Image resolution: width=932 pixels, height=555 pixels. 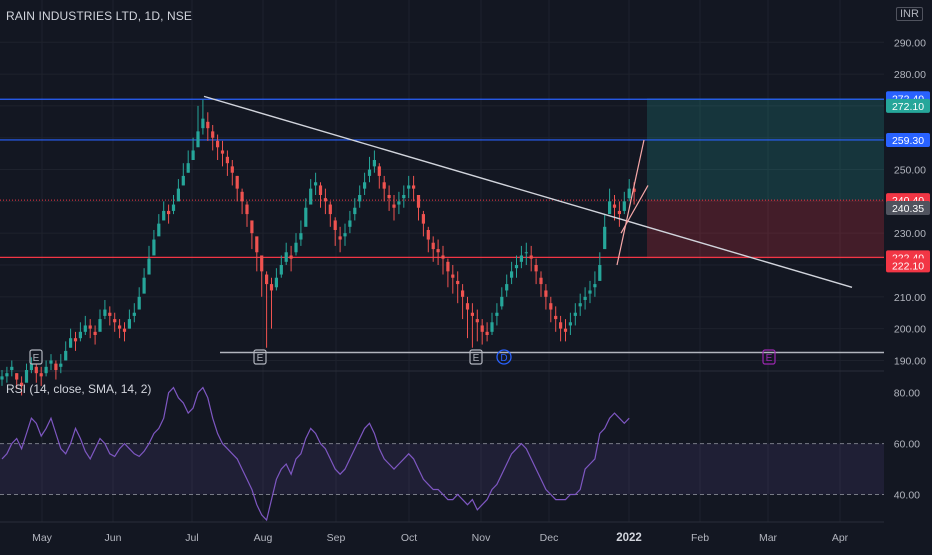 I want to click on time-tick-label-0: May, so click(x=42, y=538).